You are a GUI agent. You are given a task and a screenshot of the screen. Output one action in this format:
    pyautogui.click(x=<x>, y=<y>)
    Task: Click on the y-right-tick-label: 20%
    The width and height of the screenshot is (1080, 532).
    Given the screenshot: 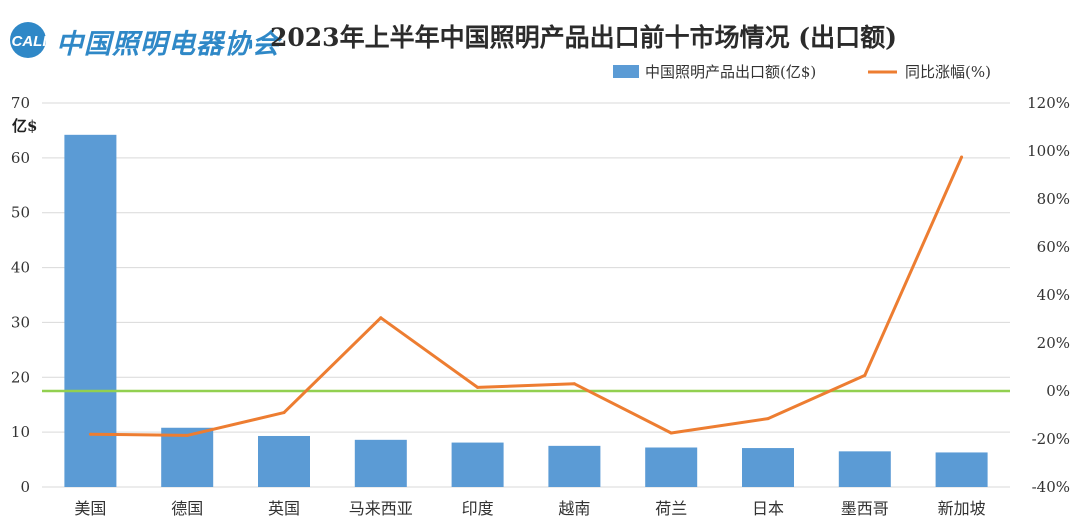 What is the action you would take?
    pyautogui.click(x=1053, y=343)
    